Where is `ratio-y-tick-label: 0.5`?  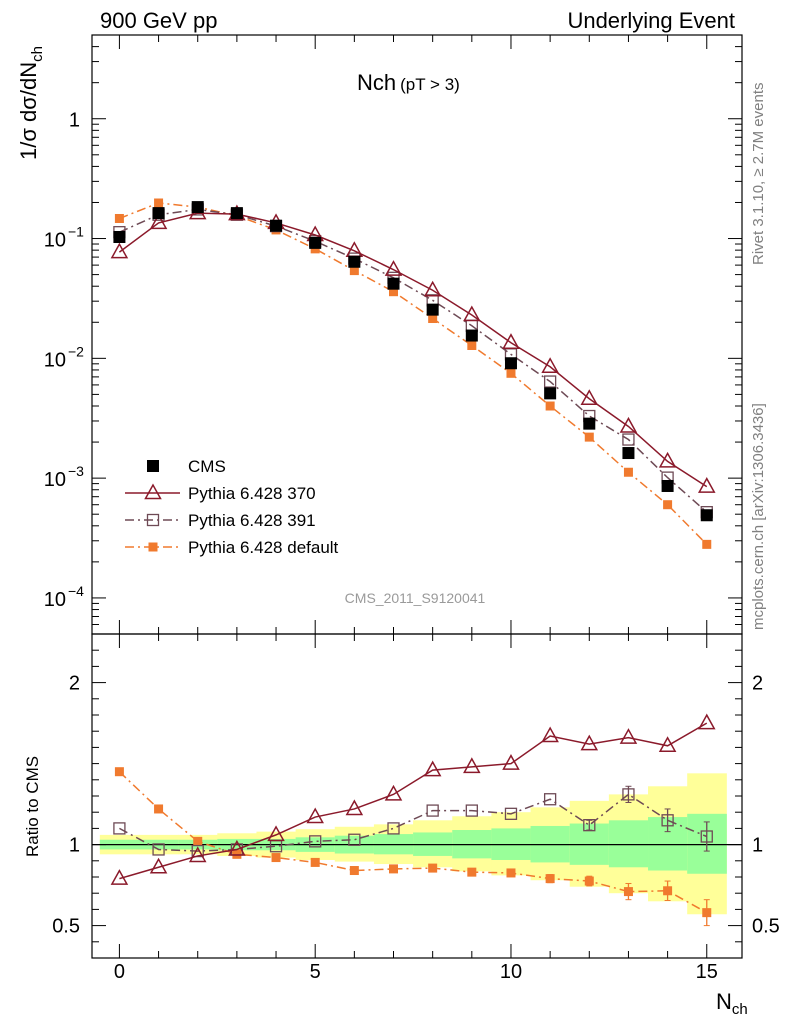 ratio-y-tick-label: 0.5 is located at coordinates (66, 927).